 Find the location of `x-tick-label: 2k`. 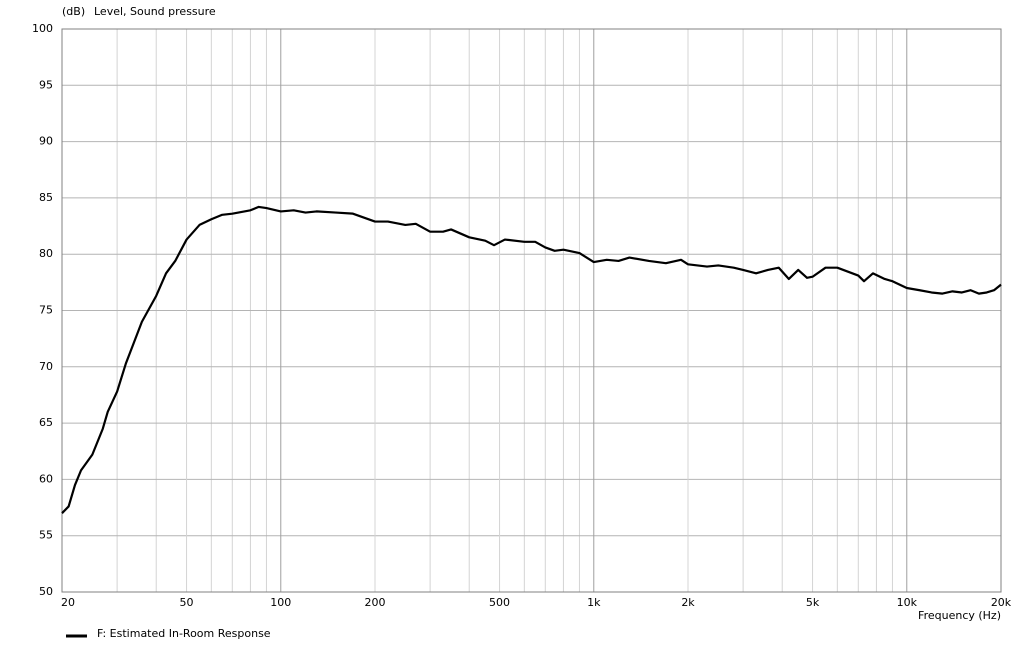

x-tick-label: 2k is located at coordinates (688, 602).